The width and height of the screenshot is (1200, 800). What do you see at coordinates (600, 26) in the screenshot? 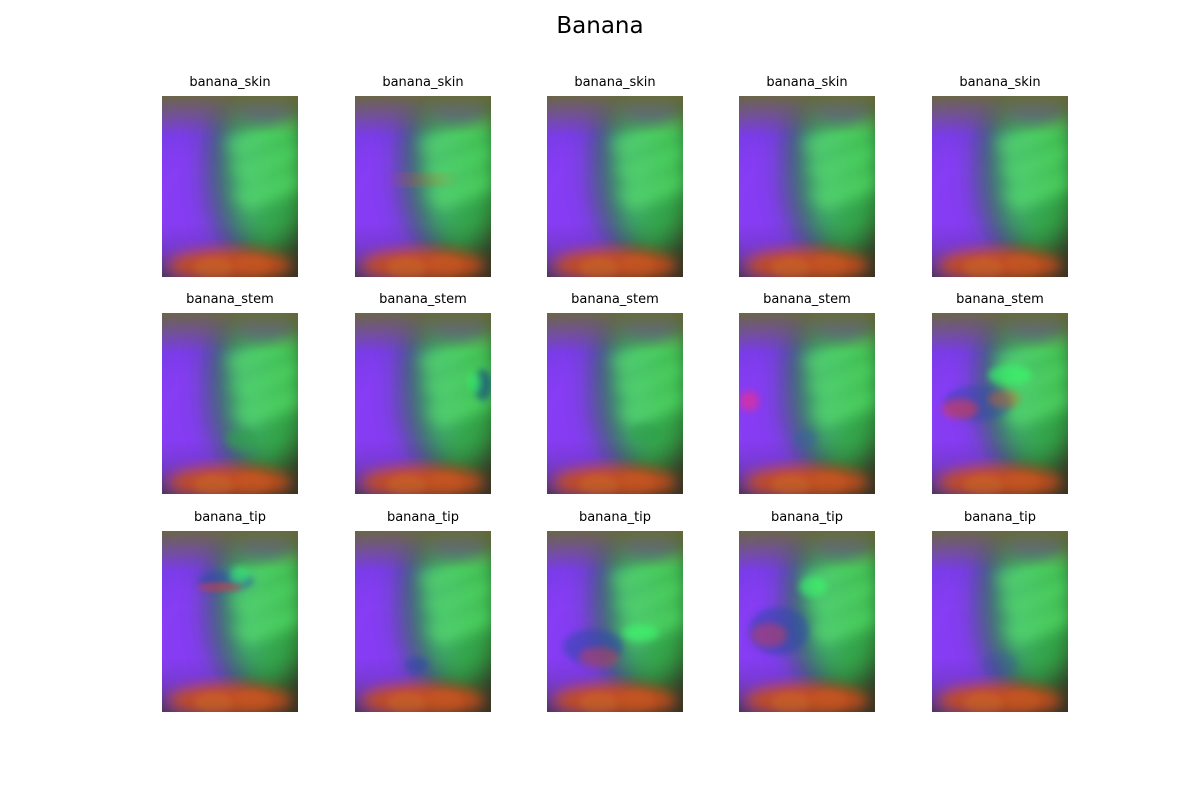
I see `figure-title: Banana` at bounding box center [600, 26].